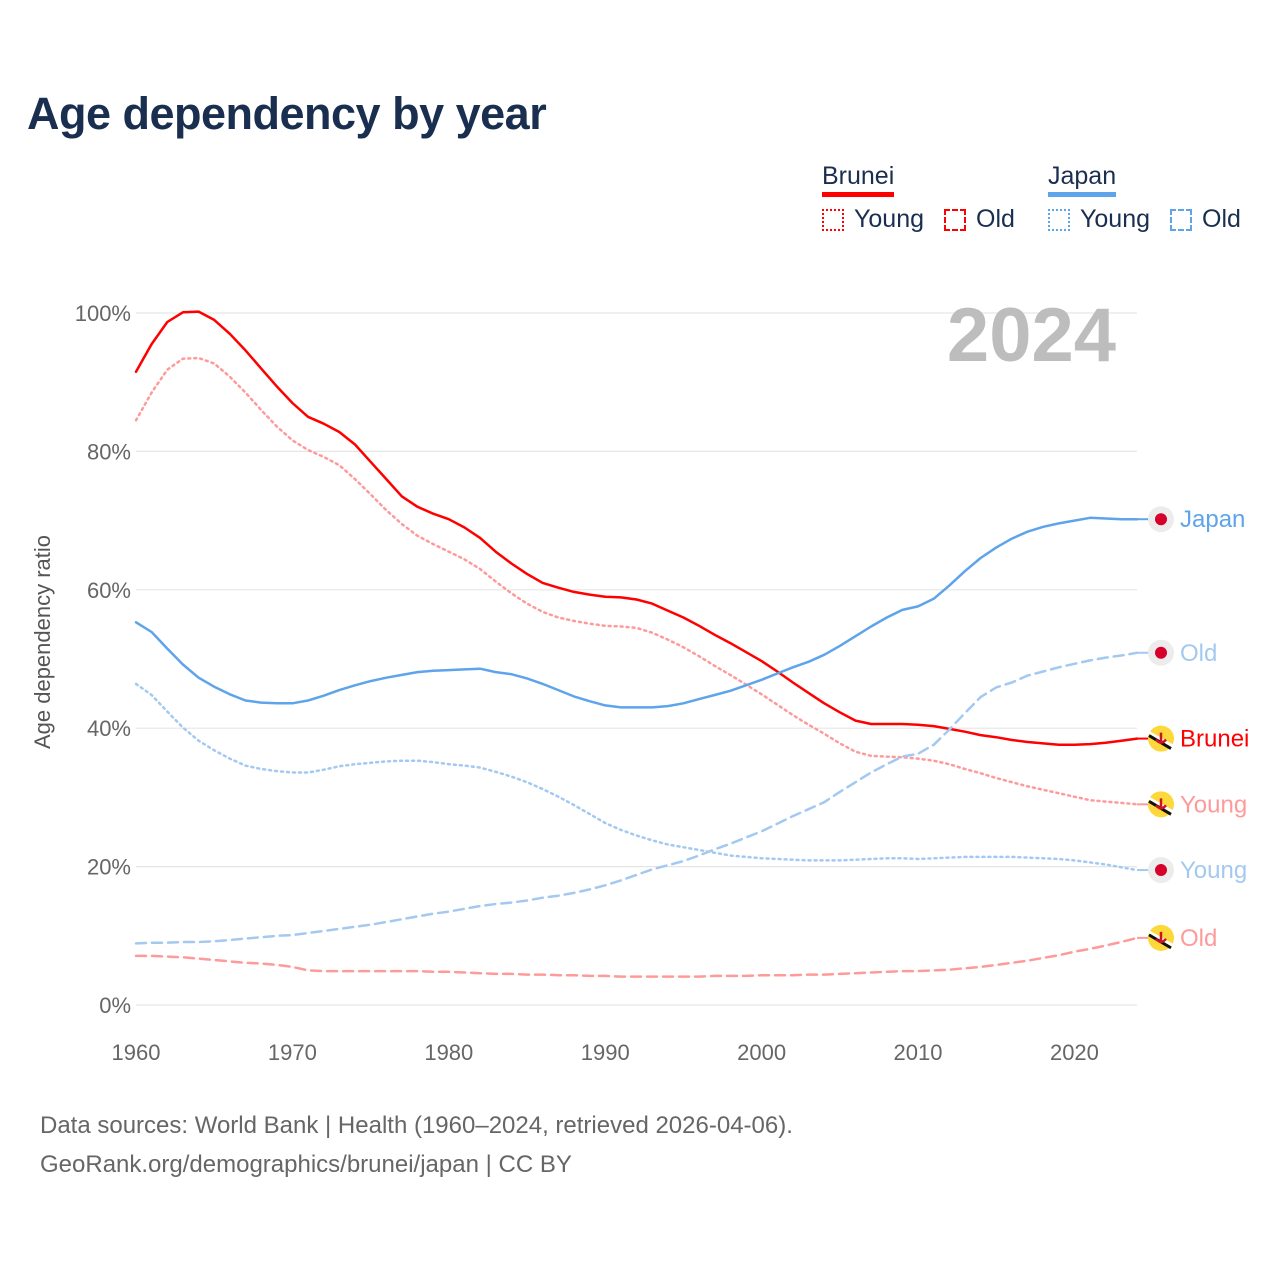 This screenshot has width=1280, height=1280. Describe the element at coordinates (292, 1052) in the screenshot. I see `x-tick-label: 1970` at that location.